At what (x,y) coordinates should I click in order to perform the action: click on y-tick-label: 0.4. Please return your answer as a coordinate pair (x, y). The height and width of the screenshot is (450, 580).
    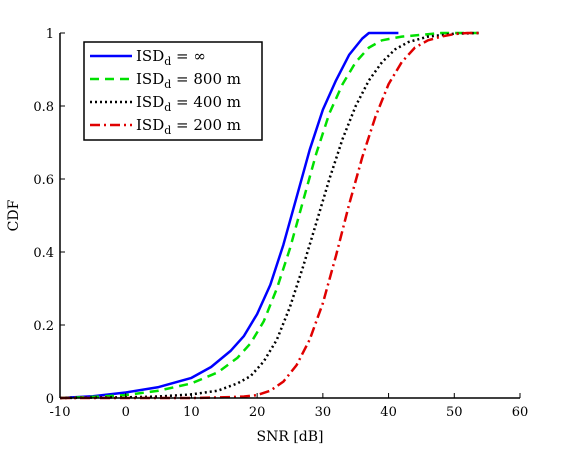
    Looking at the image, I should click on (43, 253).